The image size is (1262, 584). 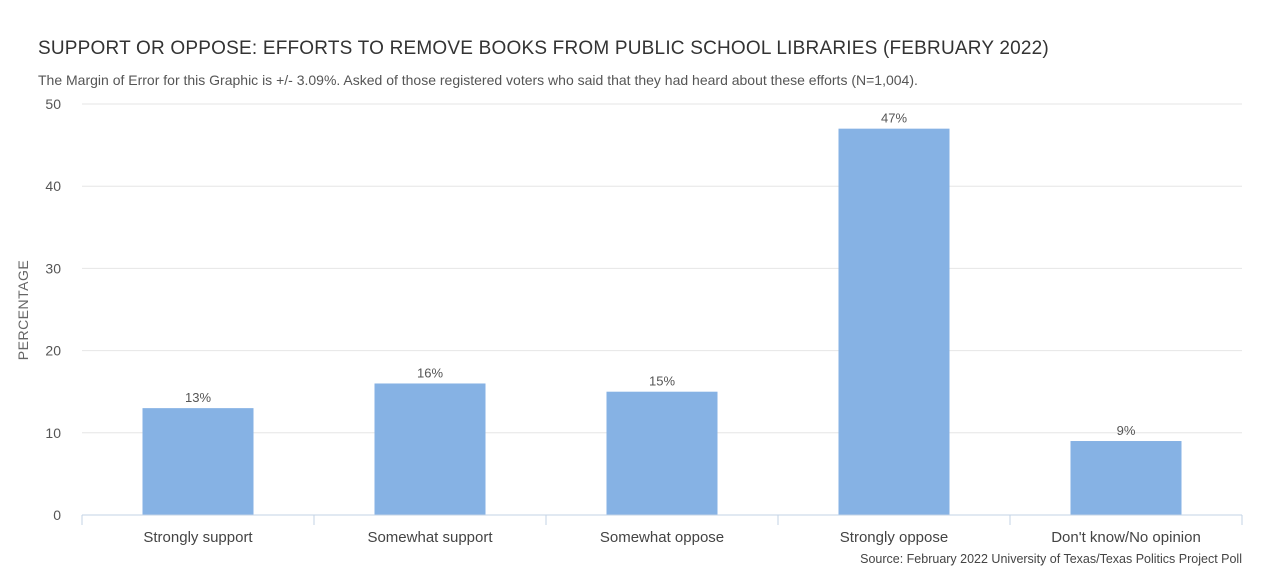 I want to click on bar-value-label: 13%, so click(x=198, y=397).